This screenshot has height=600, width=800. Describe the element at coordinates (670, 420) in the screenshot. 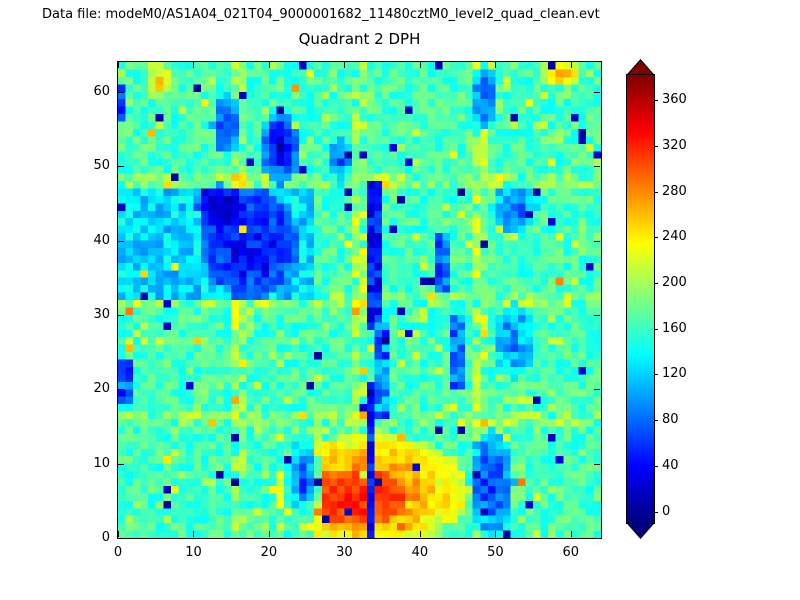

I see `colorbar-tick-label: 80` at that location.